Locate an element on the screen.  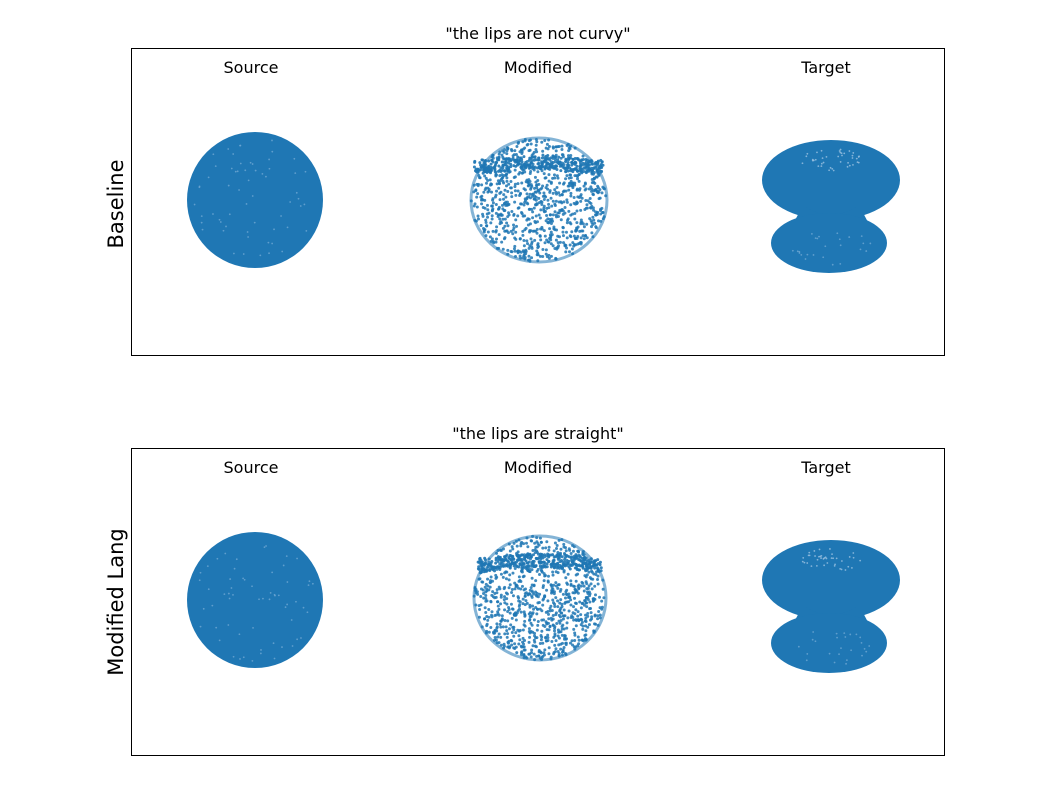
panel-1-title: "the lips are not curvy" is located at coordinates (538, 33).